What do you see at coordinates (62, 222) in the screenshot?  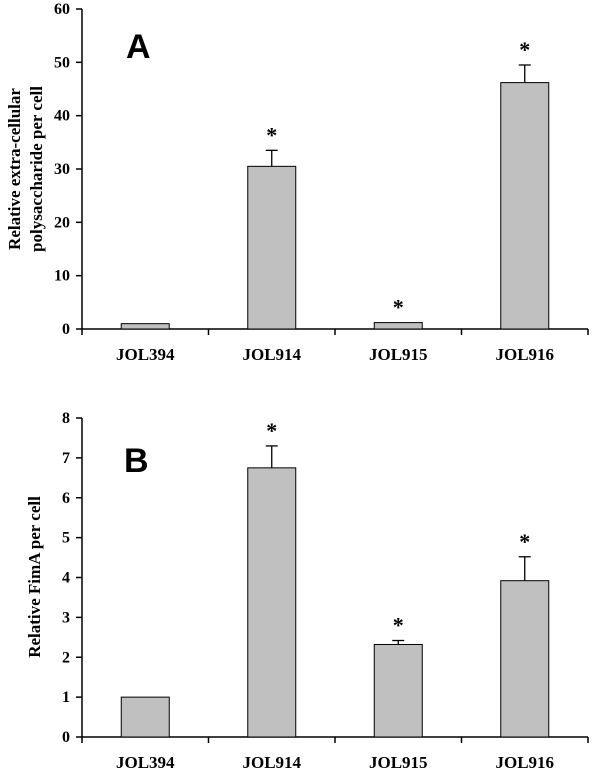 I see `y-tick-label: 20` at bounding box center [62, 222].